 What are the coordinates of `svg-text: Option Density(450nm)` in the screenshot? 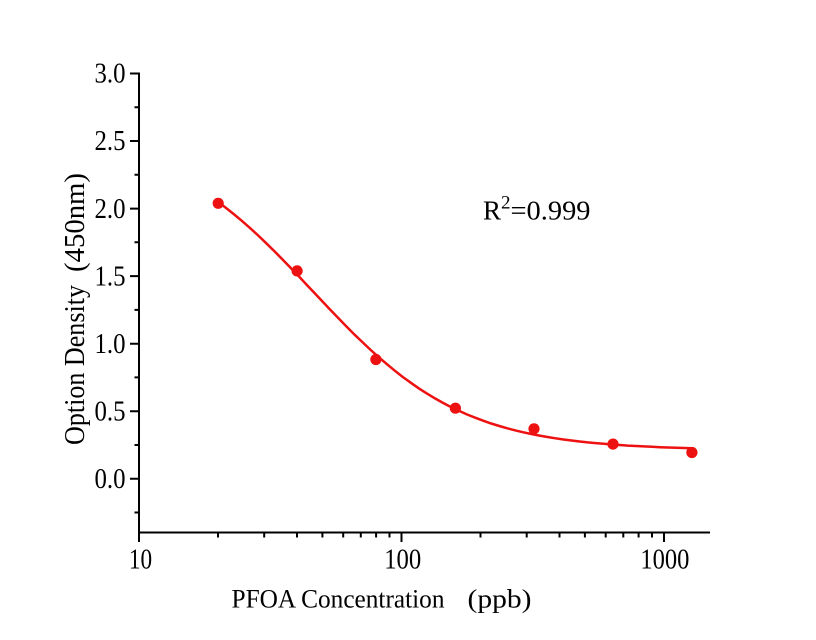 It's located at (75, 309).